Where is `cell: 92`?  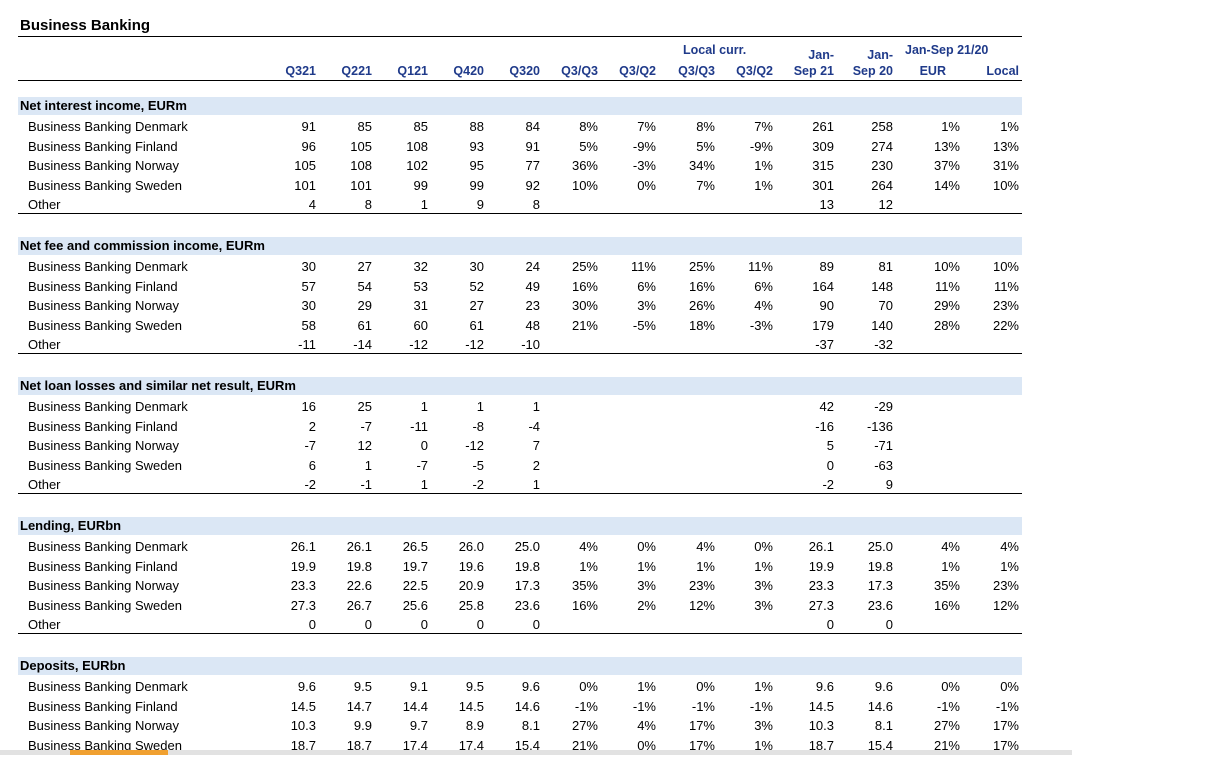 cell: 92 is located at coordinates (532, 185).